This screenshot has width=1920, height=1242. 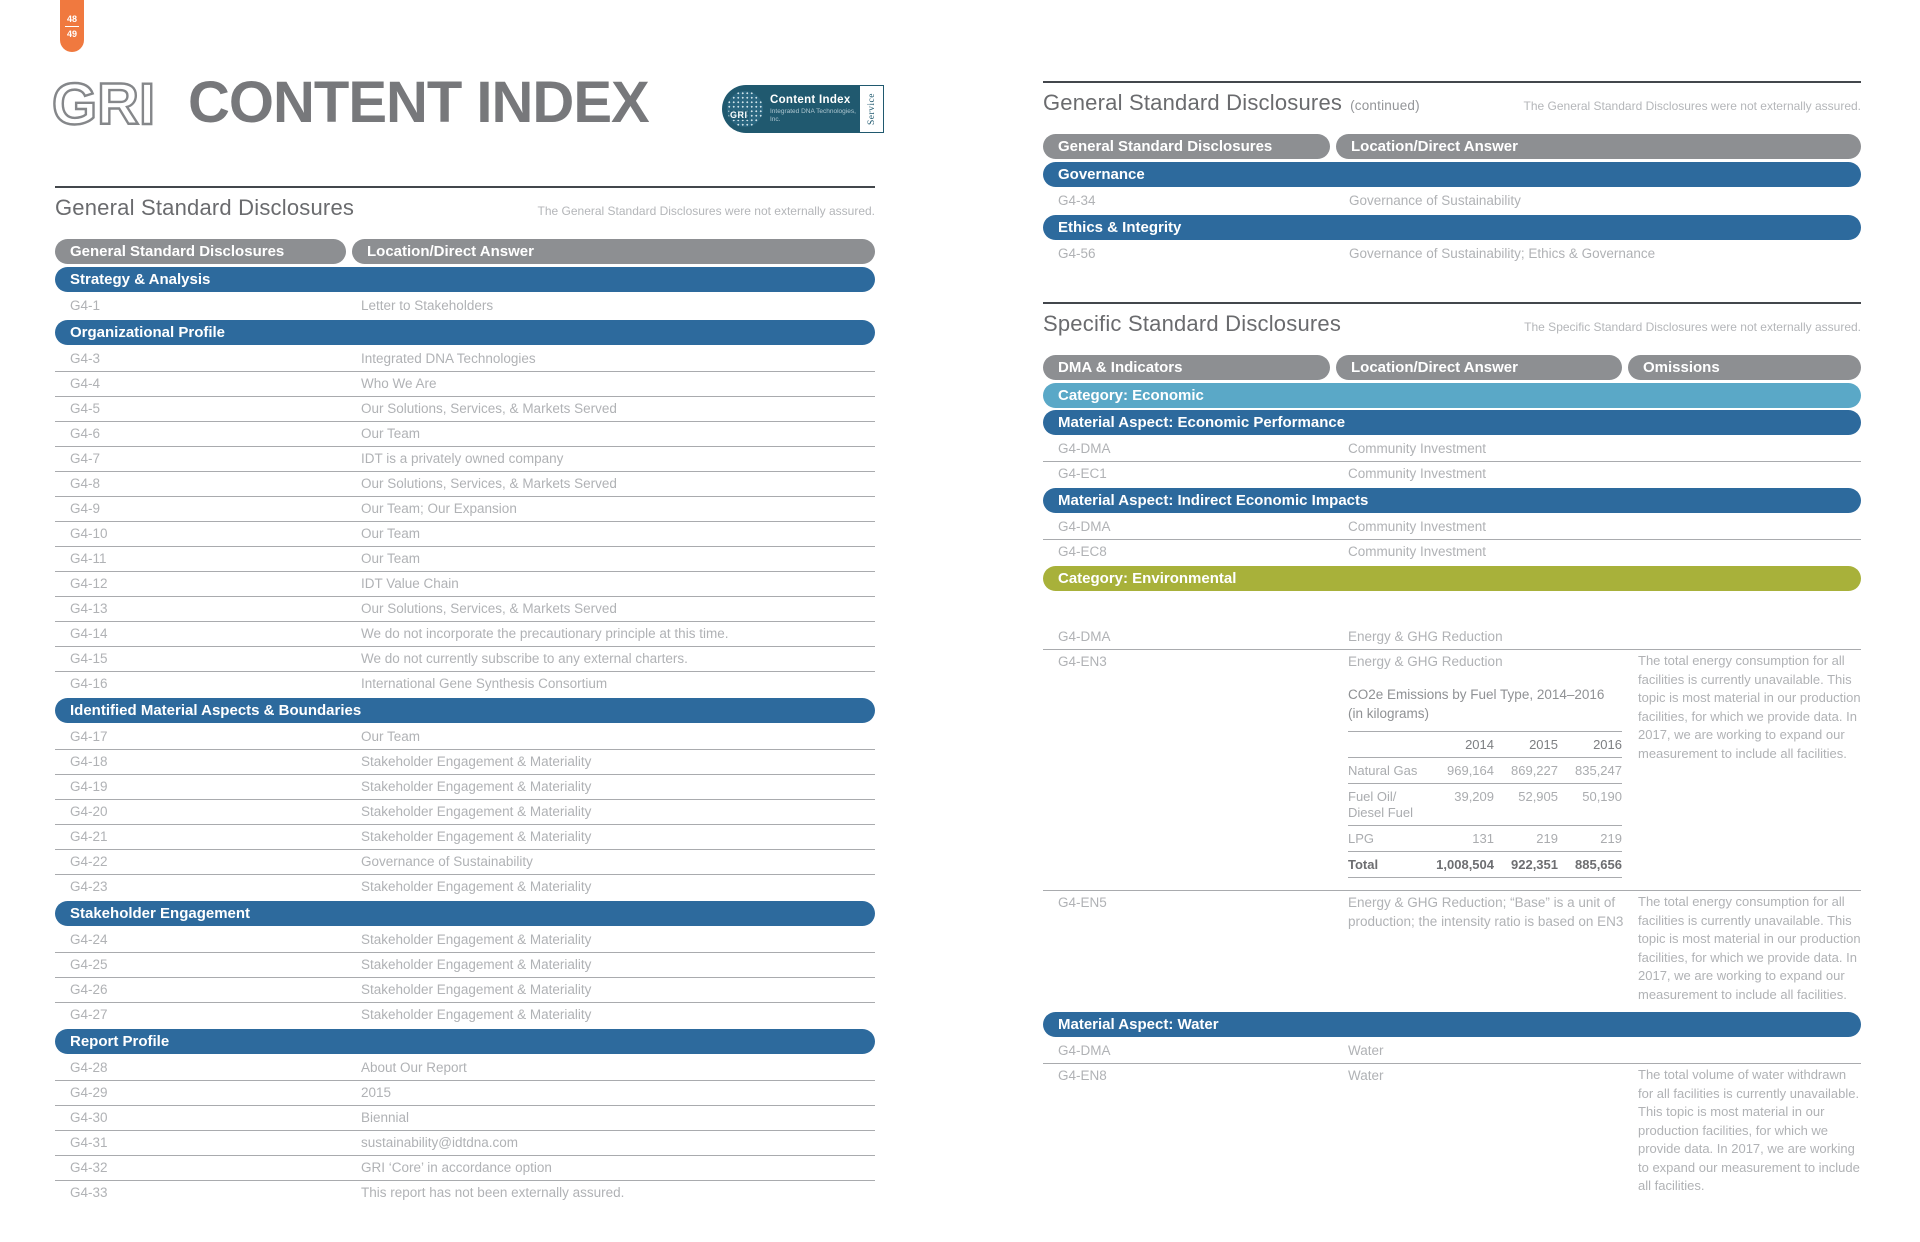 What do you see at coordinates (1452, 609) in the screenshot?
I see `table-gap` at bounding box center [1452, 609].